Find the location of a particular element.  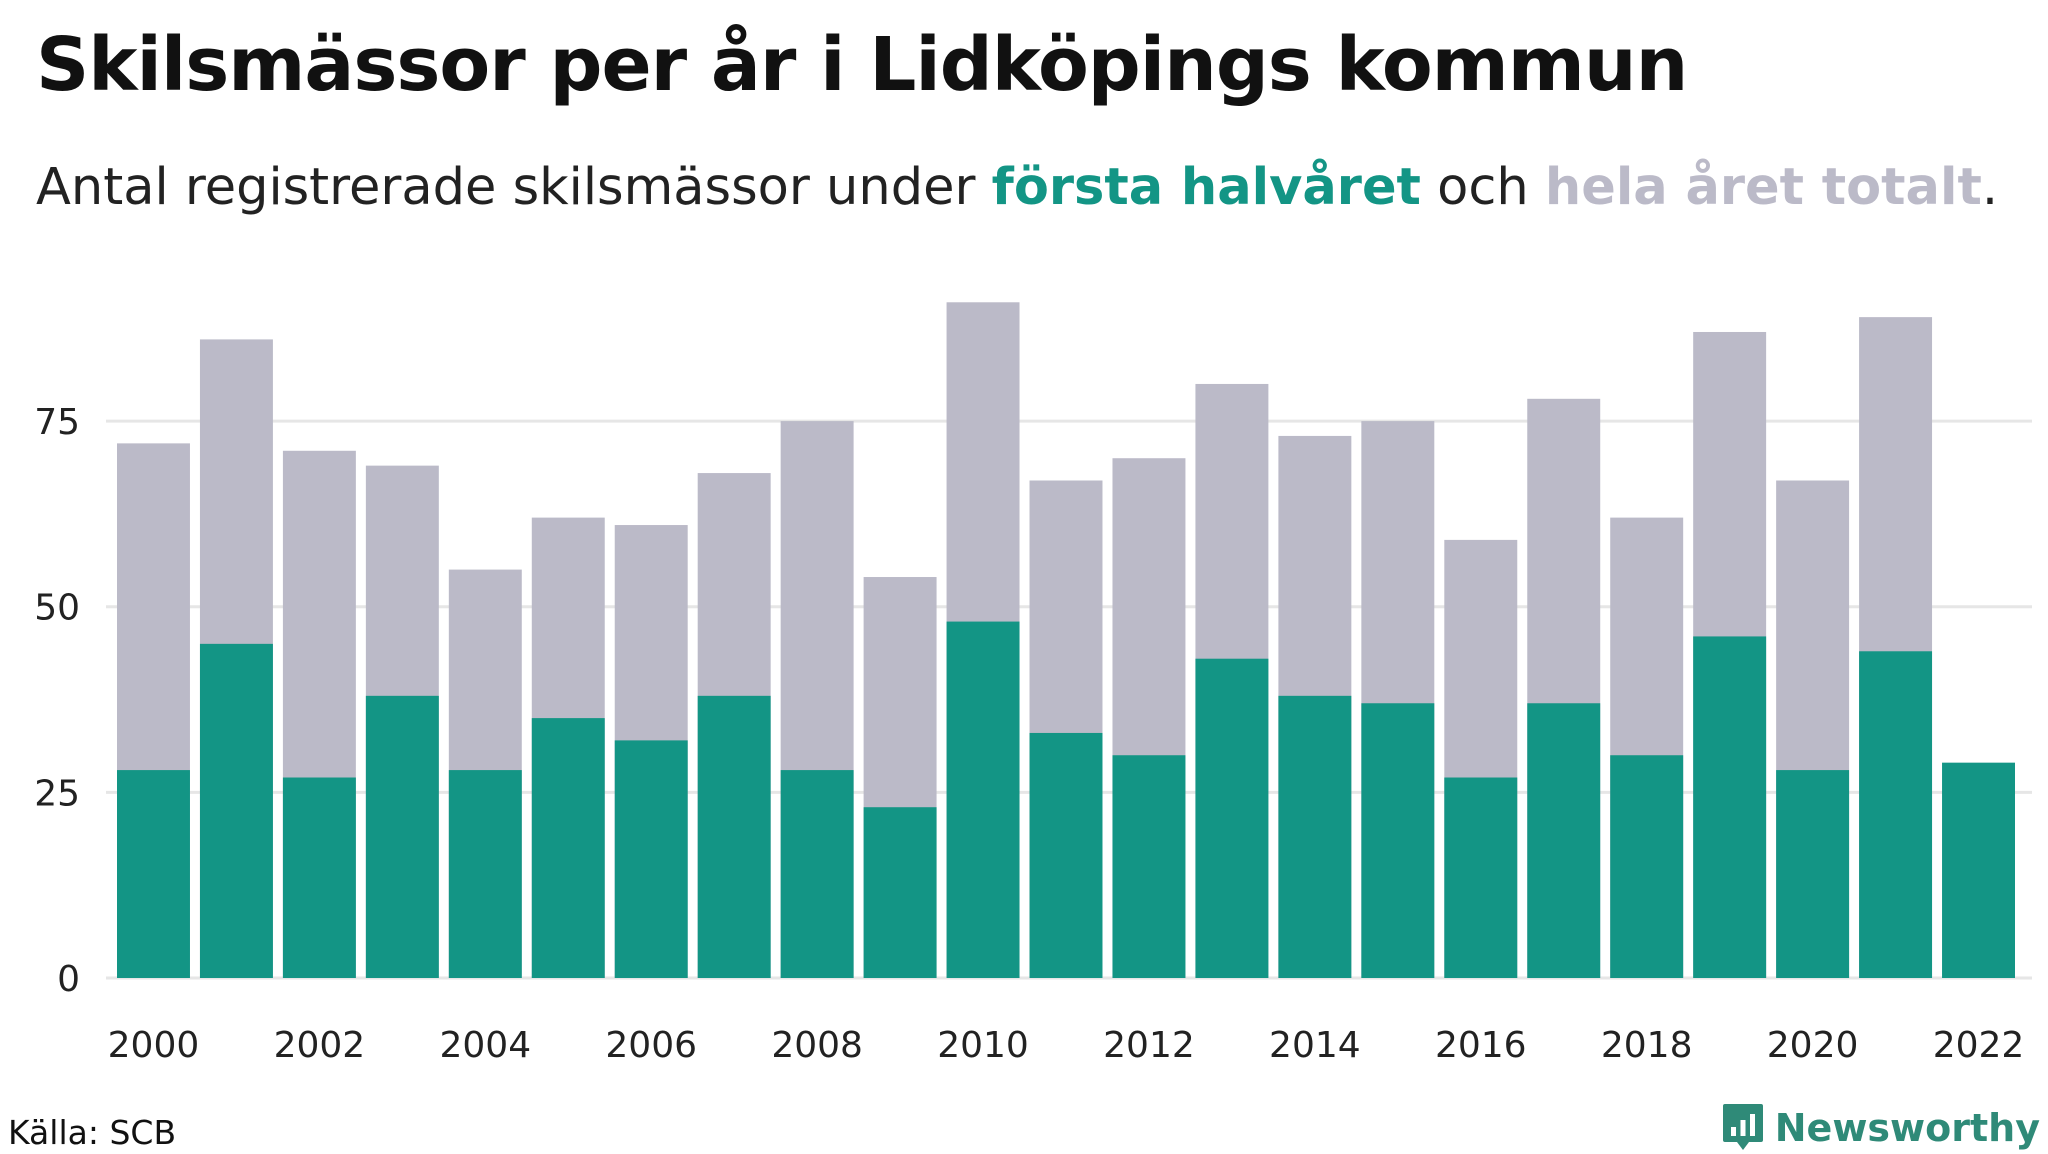

brand-name: Newsworthy is located at coordinates (1907, 1128).